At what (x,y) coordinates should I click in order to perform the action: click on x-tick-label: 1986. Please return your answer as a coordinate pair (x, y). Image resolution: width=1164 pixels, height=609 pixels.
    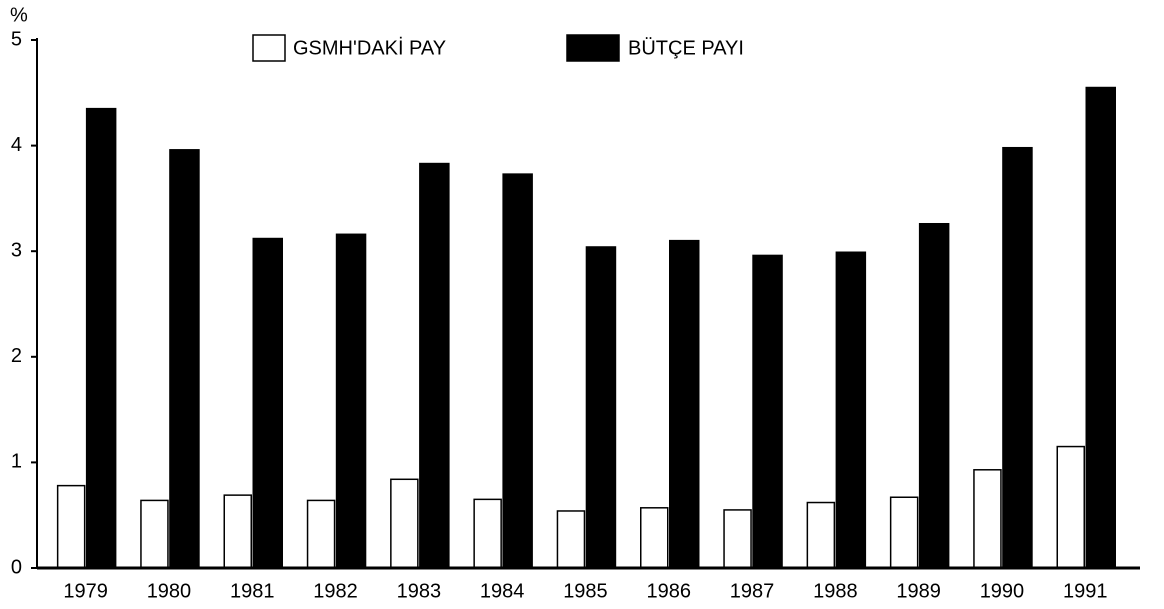
    Looking at the image, I should click on (669, 591).